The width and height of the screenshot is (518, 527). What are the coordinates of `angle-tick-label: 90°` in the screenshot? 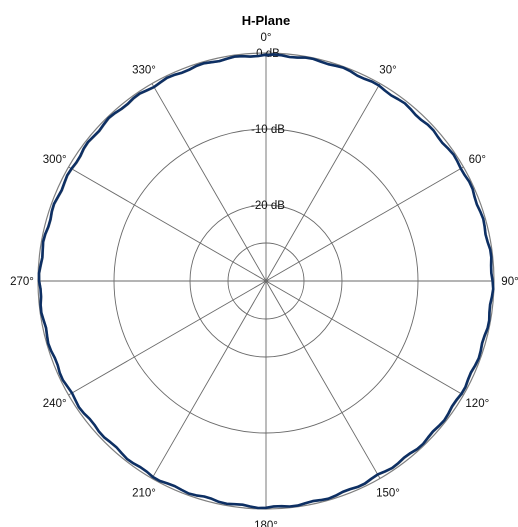 It's located at (509, 282).